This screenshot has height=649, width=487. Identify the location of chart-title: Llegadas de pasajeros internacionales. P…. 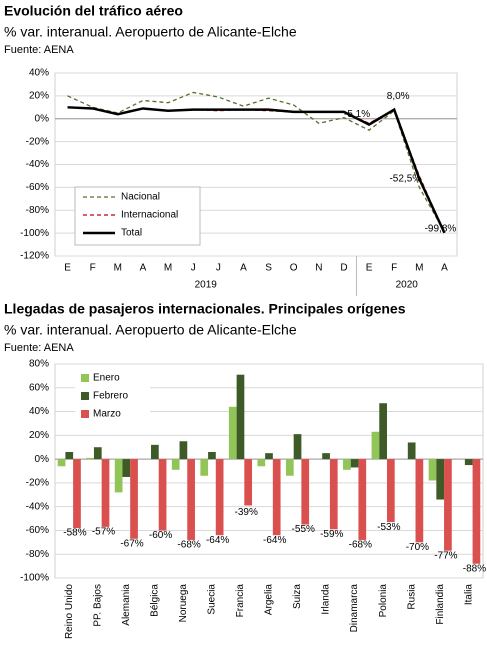
(205, 309).